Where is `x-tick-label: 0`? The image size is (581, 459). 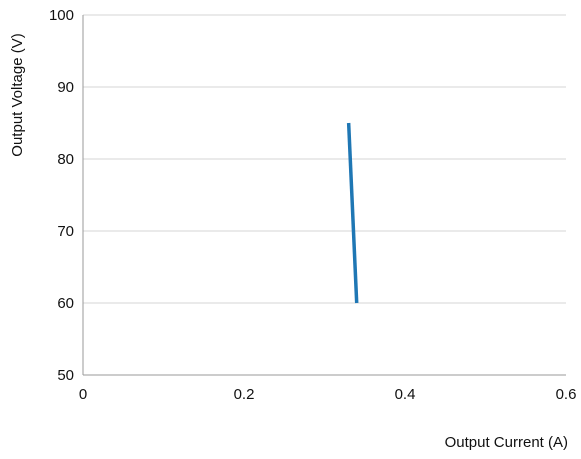 x-tick-label: 0 is located at coordinates (83, 394).